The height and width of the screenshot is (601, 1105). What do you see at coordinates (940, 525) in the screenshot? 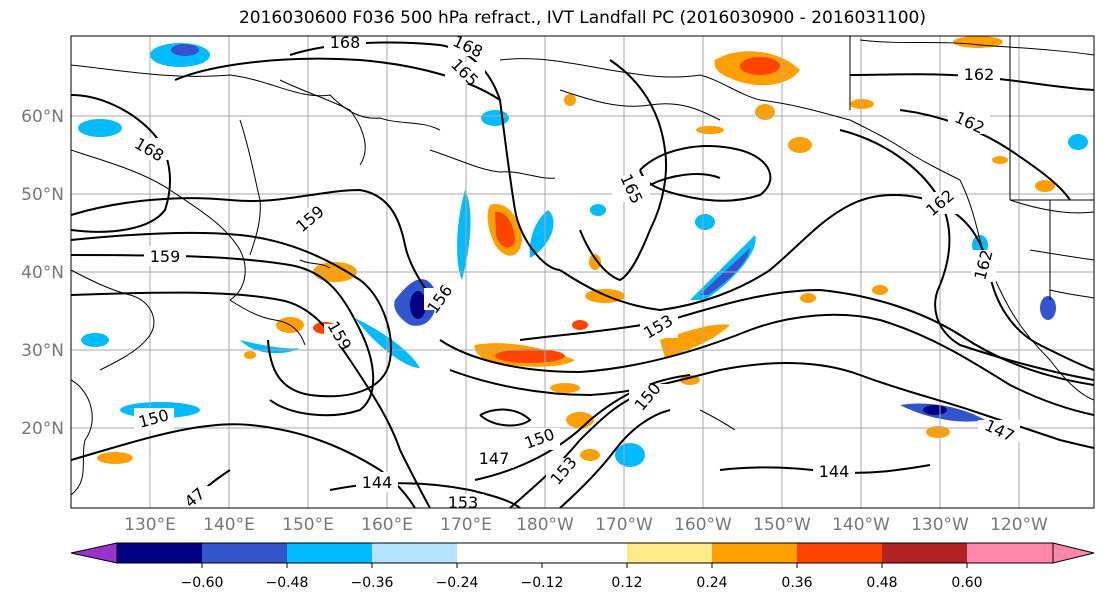
I see `lon-label: 130°W` at bounding box center [940, 525].